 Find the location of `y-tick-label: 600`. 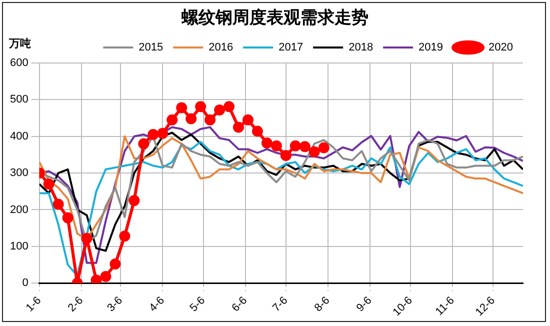

y-tick-label: 600 is located at coordinates (19, 63).